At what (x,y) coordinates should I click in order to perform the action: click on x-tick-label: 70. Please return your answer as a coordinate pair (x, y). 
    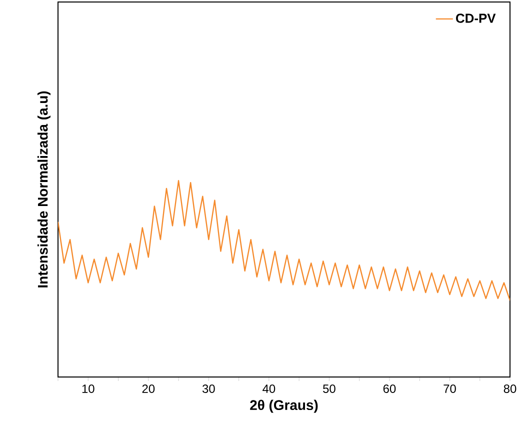
    Looking at the image, I should click on (450, 388).